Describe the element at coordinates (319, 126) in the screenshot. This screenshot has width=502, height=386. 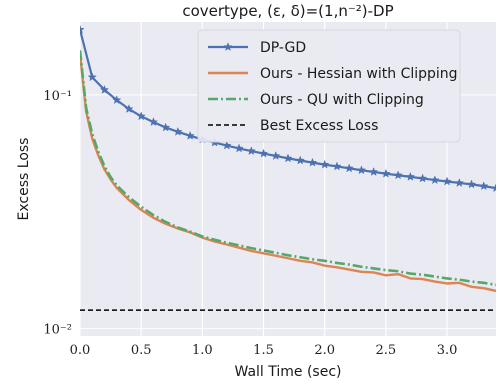
I see `legend-entry-label: Best Excess Loss` at that location.